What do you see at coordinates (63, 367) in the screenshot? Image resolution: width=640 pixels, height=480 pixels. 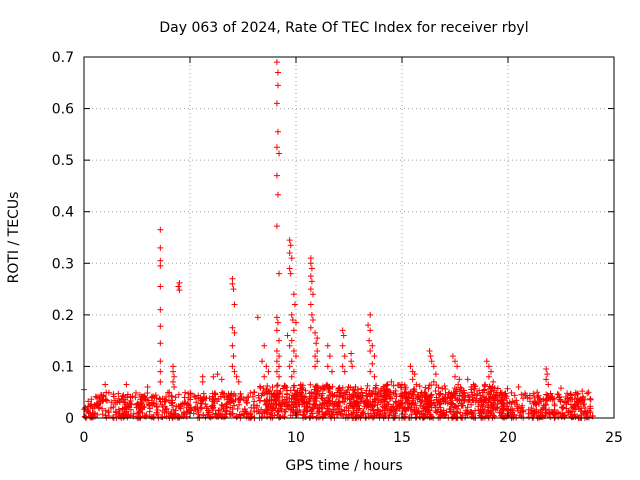 I see `y-tick-label: 0.1` at bounding box center [63, 367].